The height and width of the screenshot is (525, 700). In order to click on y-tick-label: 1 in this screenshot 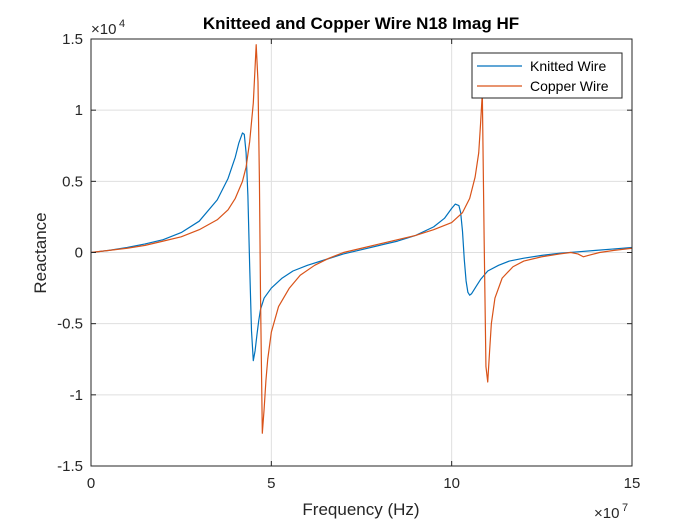, I will do `click(79, 110)`.